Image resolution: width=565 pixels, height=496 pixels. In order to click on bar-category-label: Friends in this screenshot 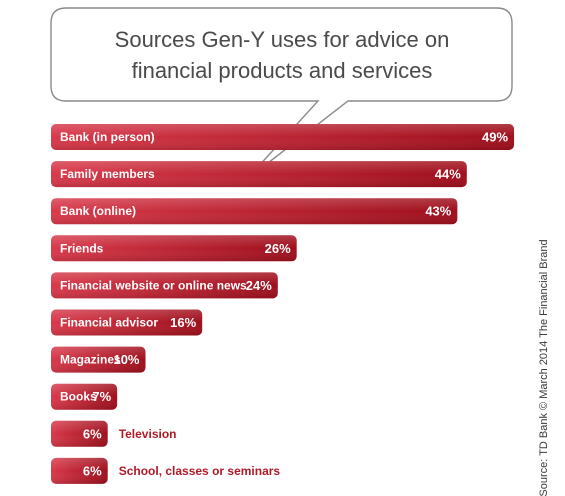, I will do `click(82, 248)`.